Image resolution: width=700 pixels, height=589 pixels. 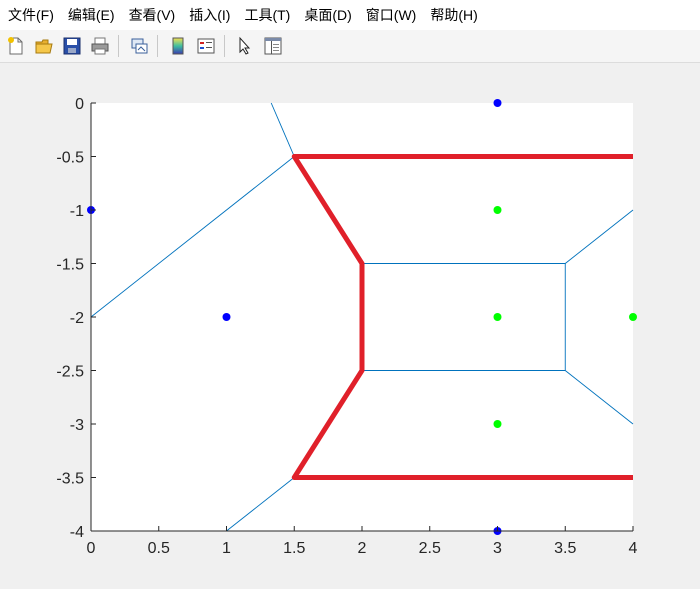 I want to click on y-tick-label: -1, so click(x=77, y=211).